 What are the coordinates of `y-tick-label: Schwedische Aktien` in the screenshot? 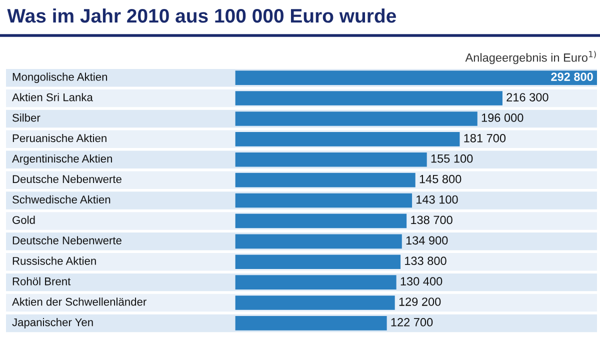 It's located at (61, 199).